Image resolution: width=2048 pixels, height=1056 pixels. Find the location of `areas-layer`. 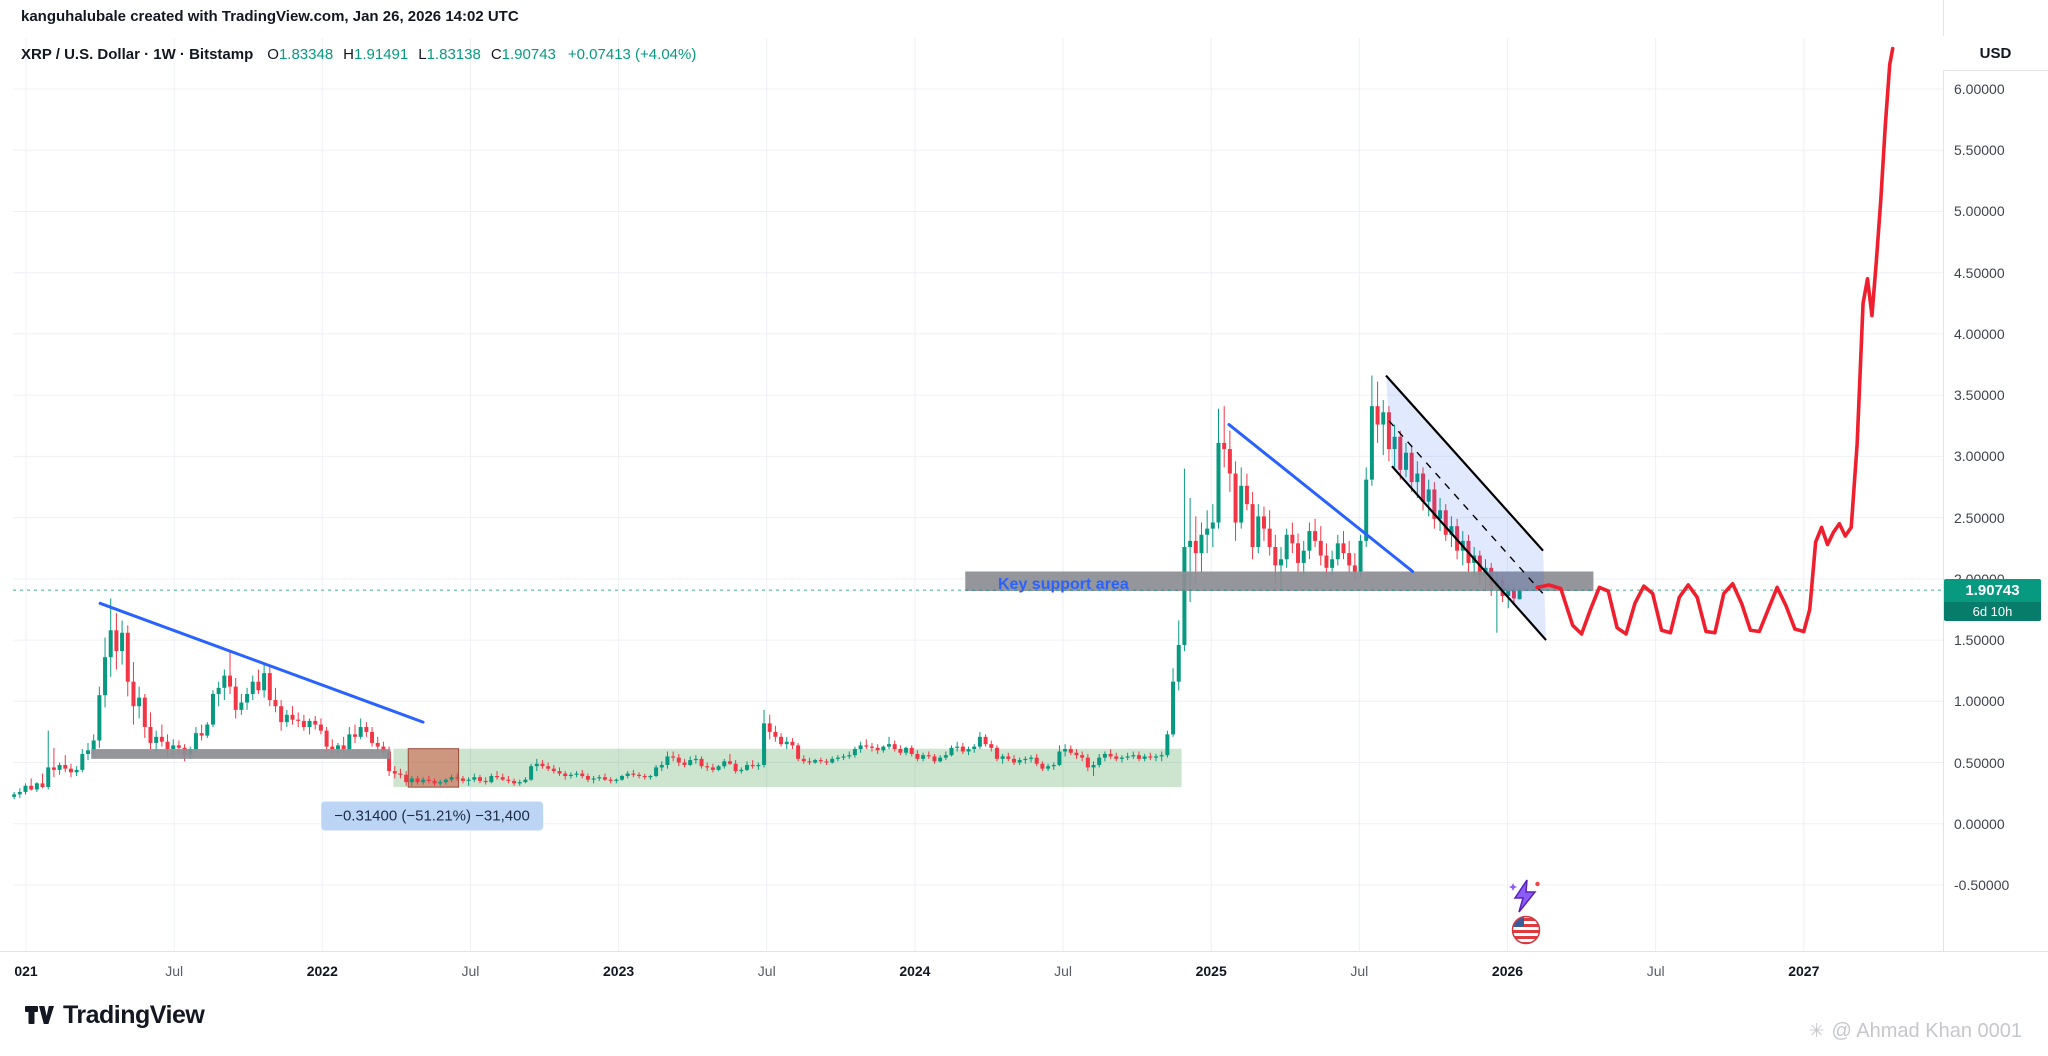

areas-layer is located at coordinates (787, 768).